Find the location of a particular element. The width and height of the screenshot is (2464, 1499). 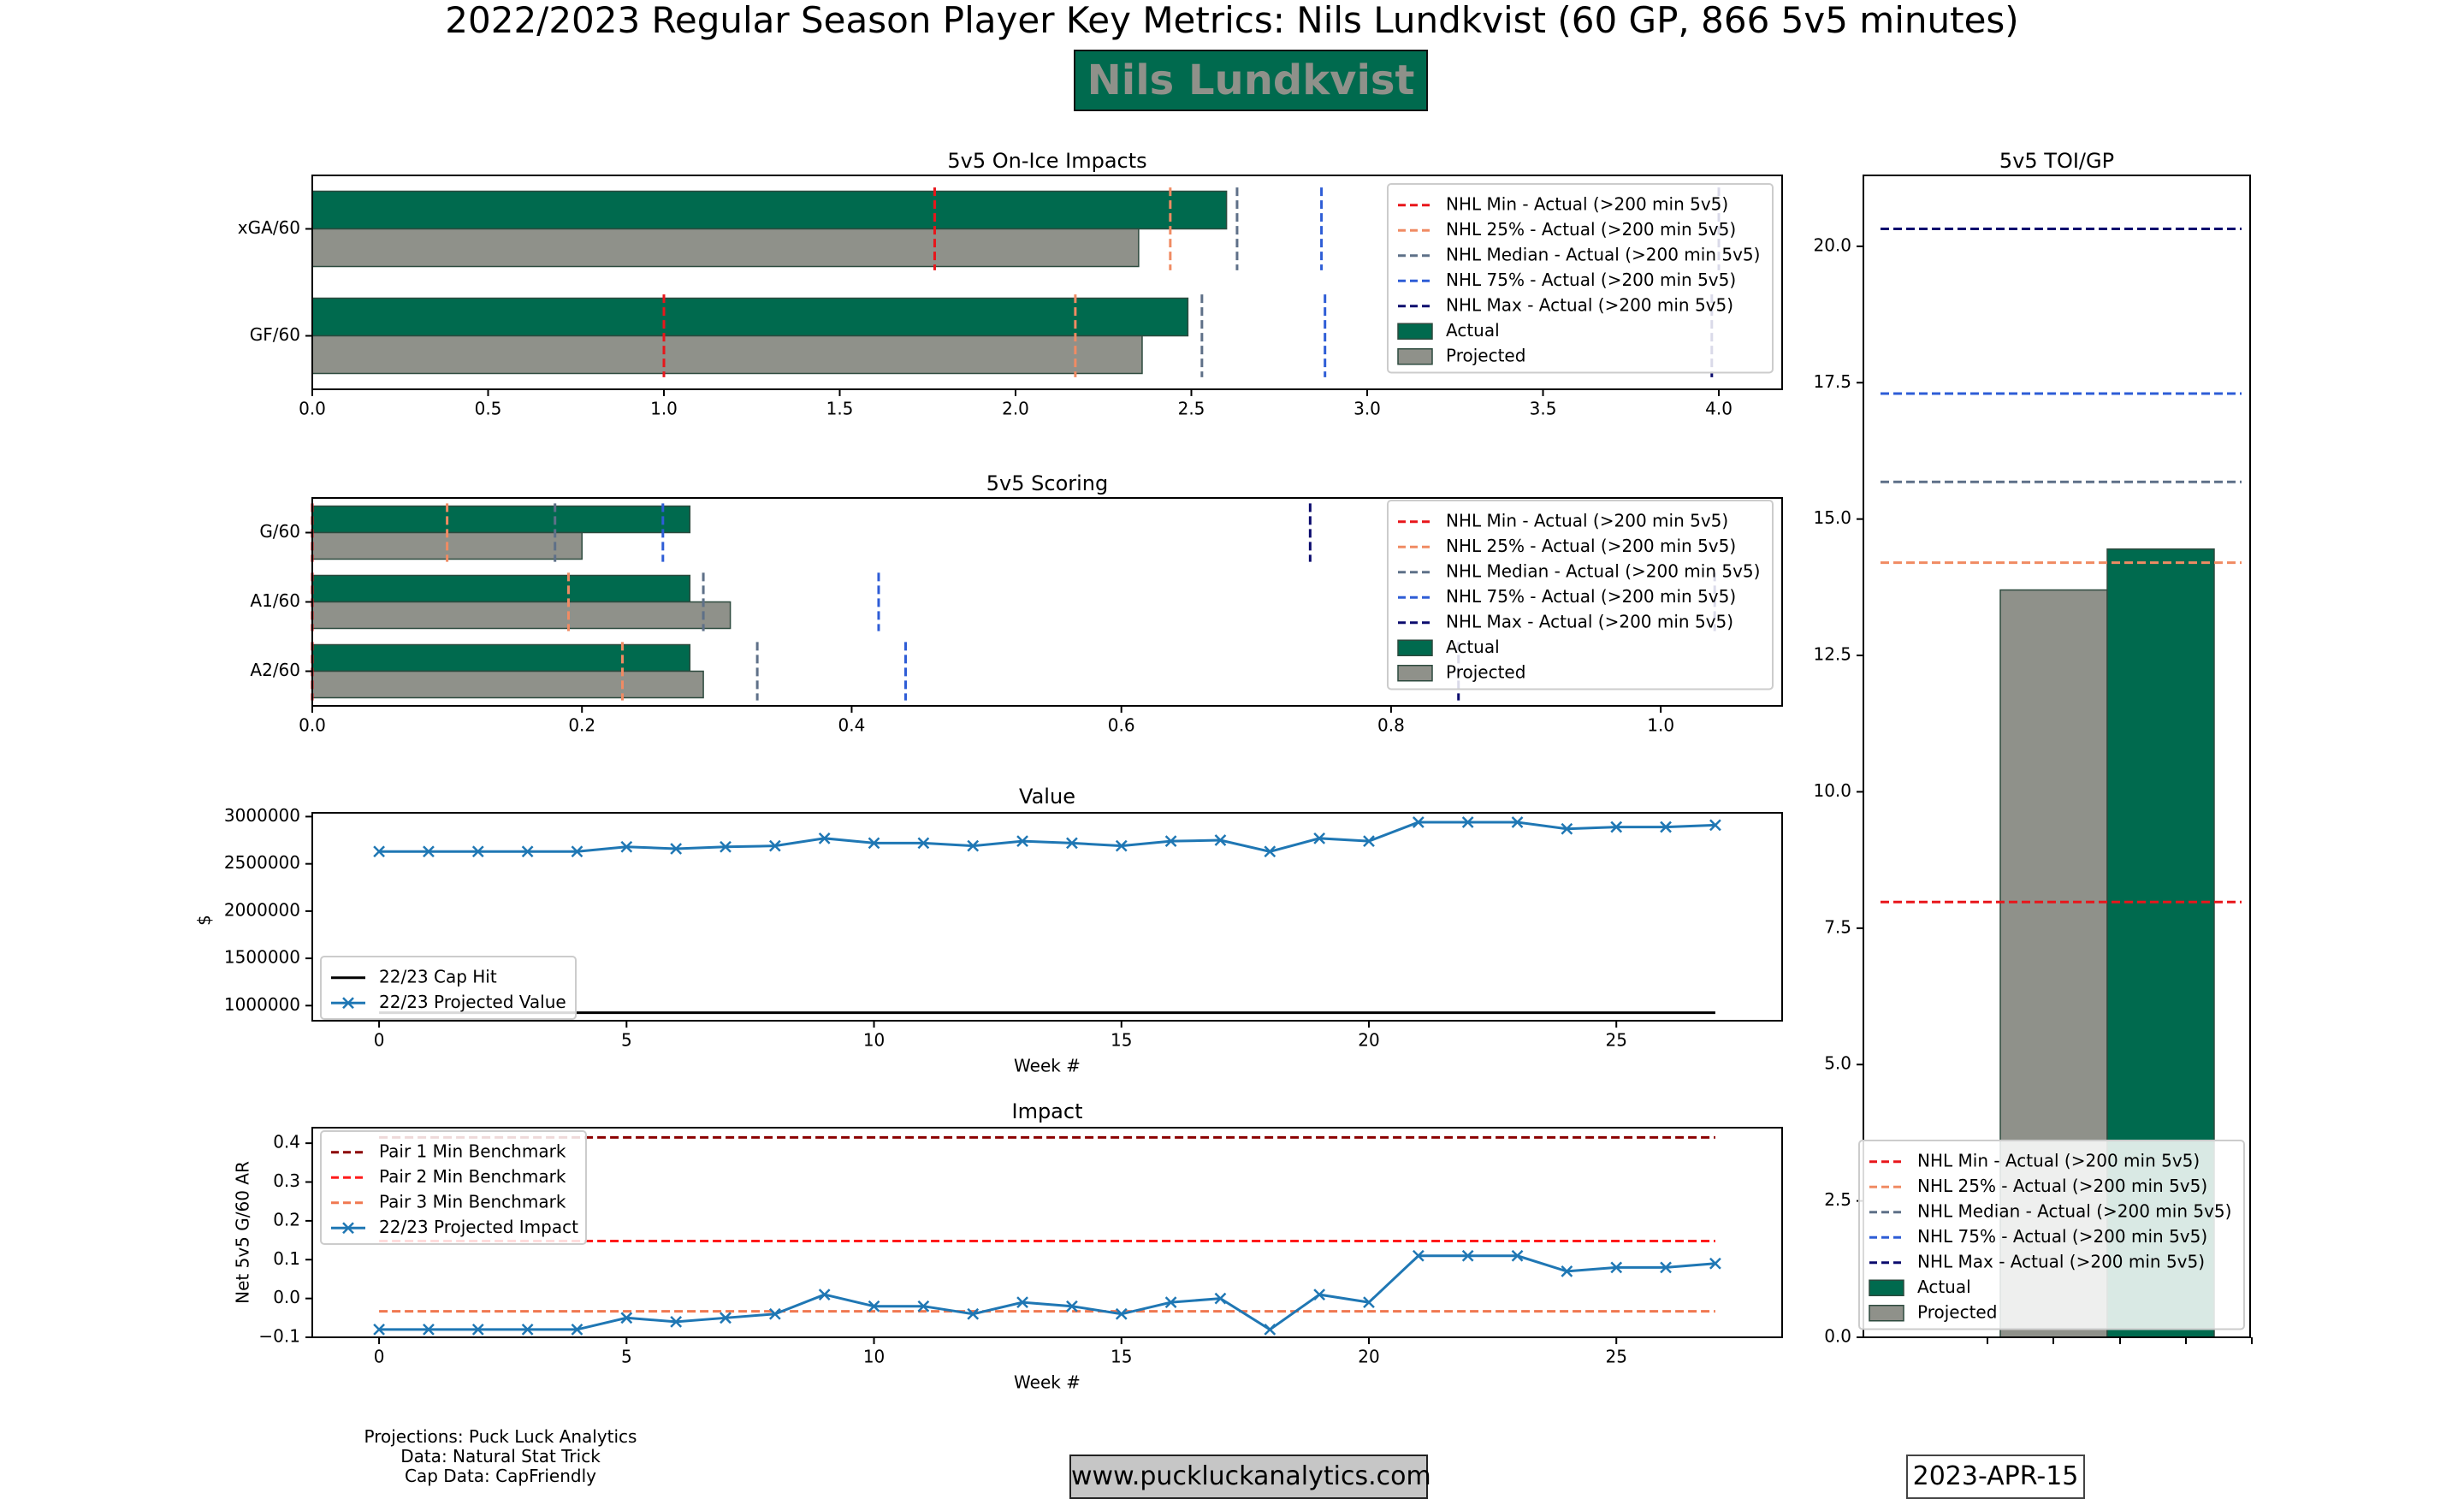

impact-legend-label-3: 22/23 Projected Impact is located at coordinates (478, 1227).